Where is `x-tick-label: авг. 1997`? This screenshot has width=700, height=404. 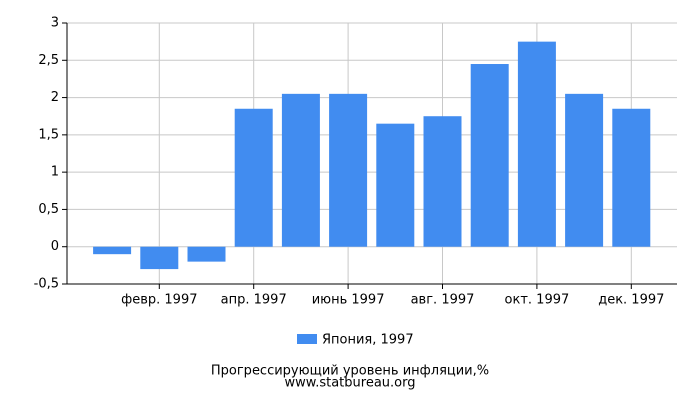
x-tick-label: авг. 1997 is located at coordinates (443, 300).